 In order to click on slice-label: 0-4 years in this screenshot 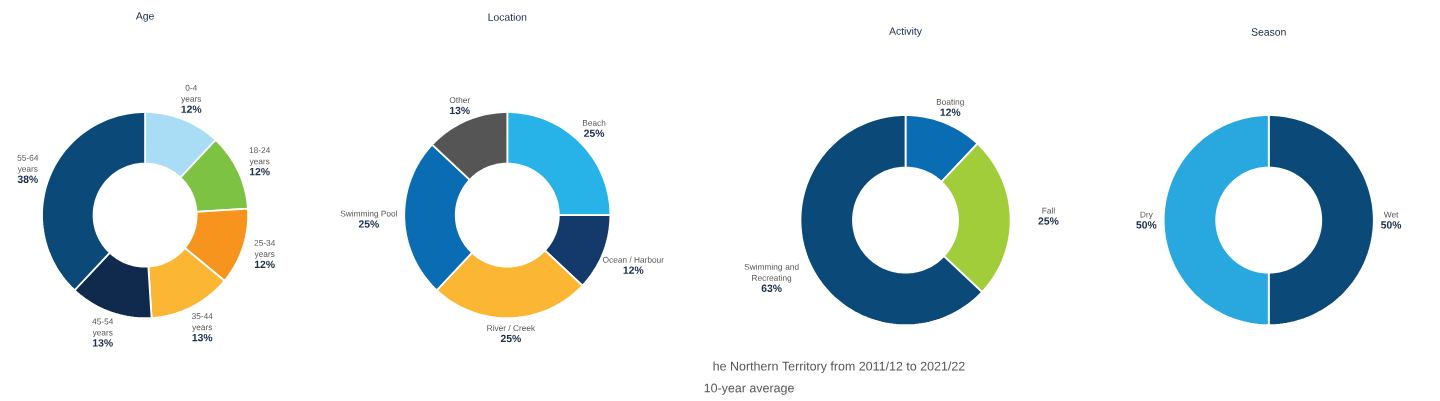, I will do `click(191, 94)`.